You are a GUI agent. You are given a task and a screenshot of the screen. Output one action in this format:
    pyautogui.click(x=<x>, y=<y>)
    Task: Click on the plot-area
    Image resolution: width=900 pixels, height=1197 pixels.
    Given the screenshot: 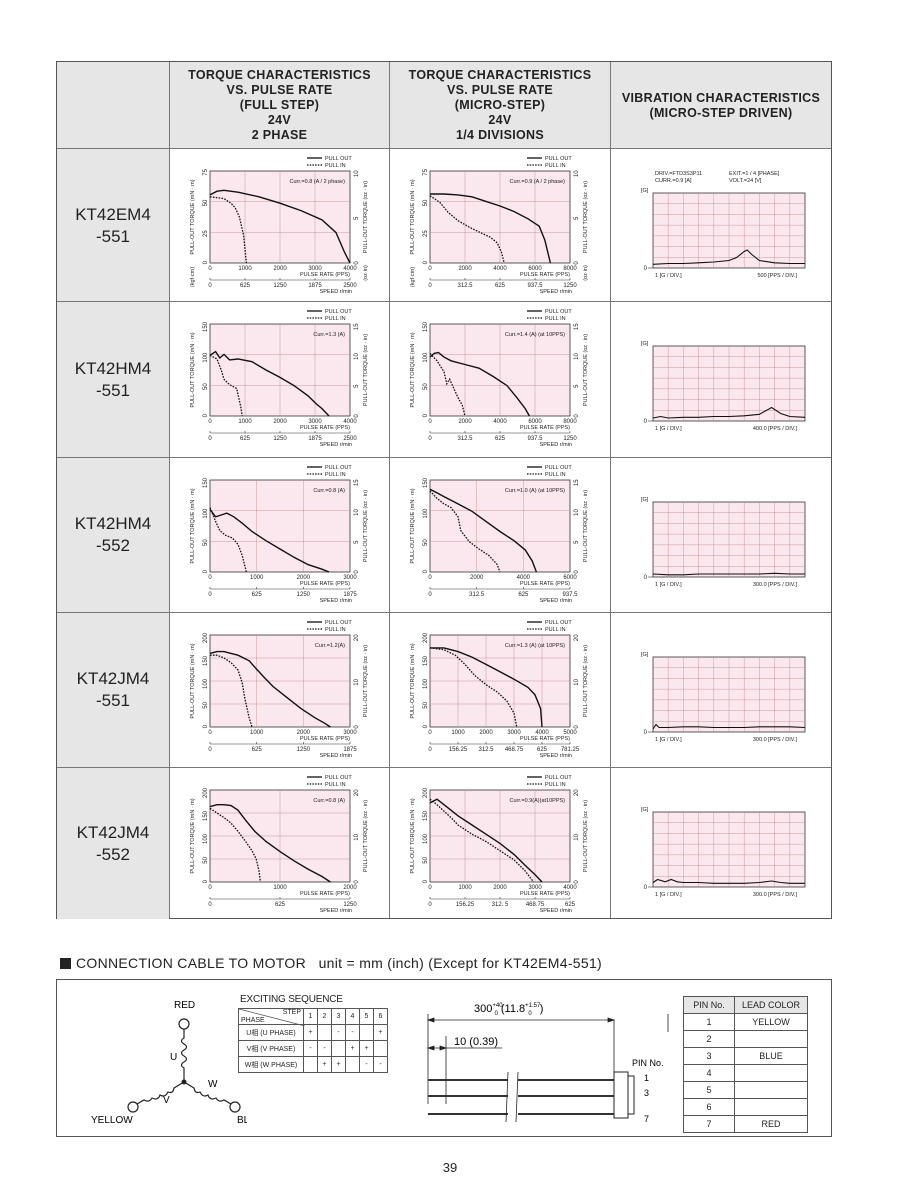 What is the action you would take?
    pyautogui.click(x=280, y=526)
    